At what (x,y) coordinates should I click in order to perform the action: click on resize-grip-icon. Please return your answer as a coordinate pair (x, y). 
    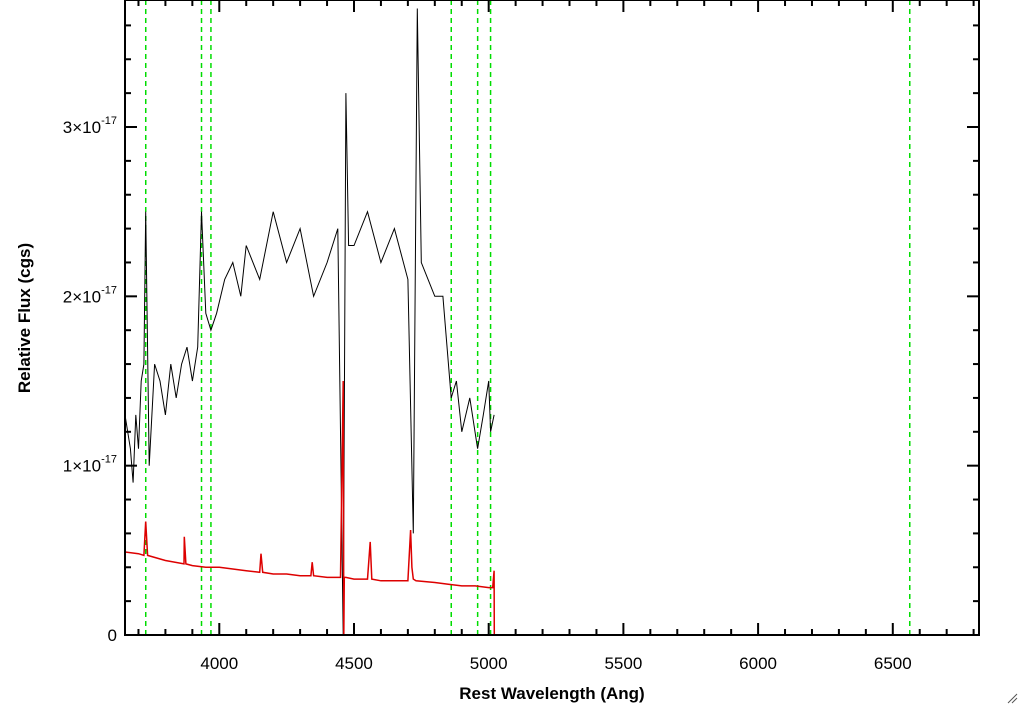
    Looking at the image, I should click on (1012, 698).